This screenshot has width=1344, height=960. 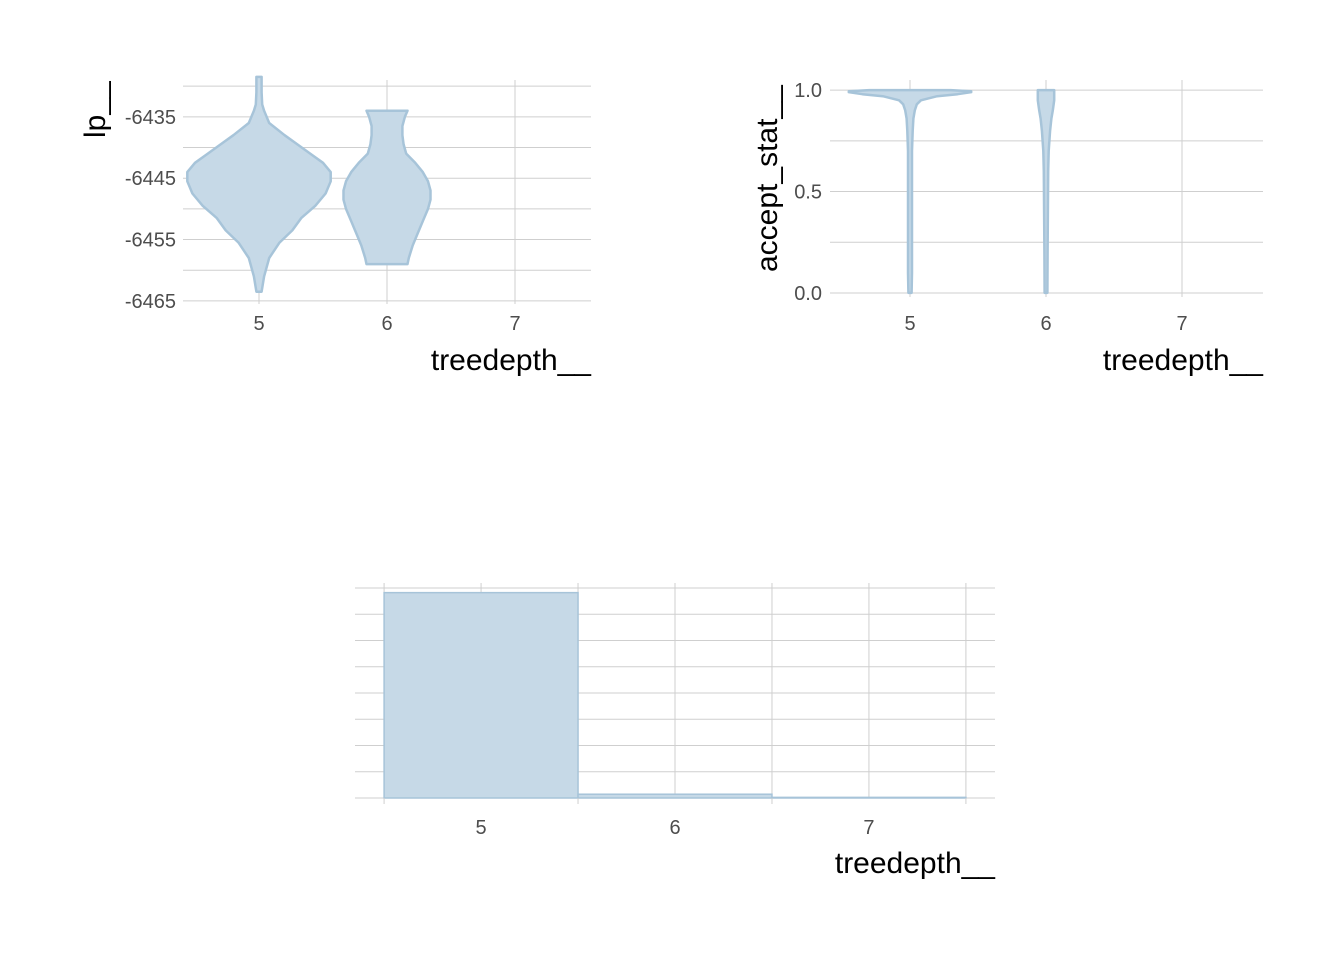 What do you see at coordinates (808, 91) in the screenshot?
I see `y-tick-label: 1.0` at bounding box center [808, 91].